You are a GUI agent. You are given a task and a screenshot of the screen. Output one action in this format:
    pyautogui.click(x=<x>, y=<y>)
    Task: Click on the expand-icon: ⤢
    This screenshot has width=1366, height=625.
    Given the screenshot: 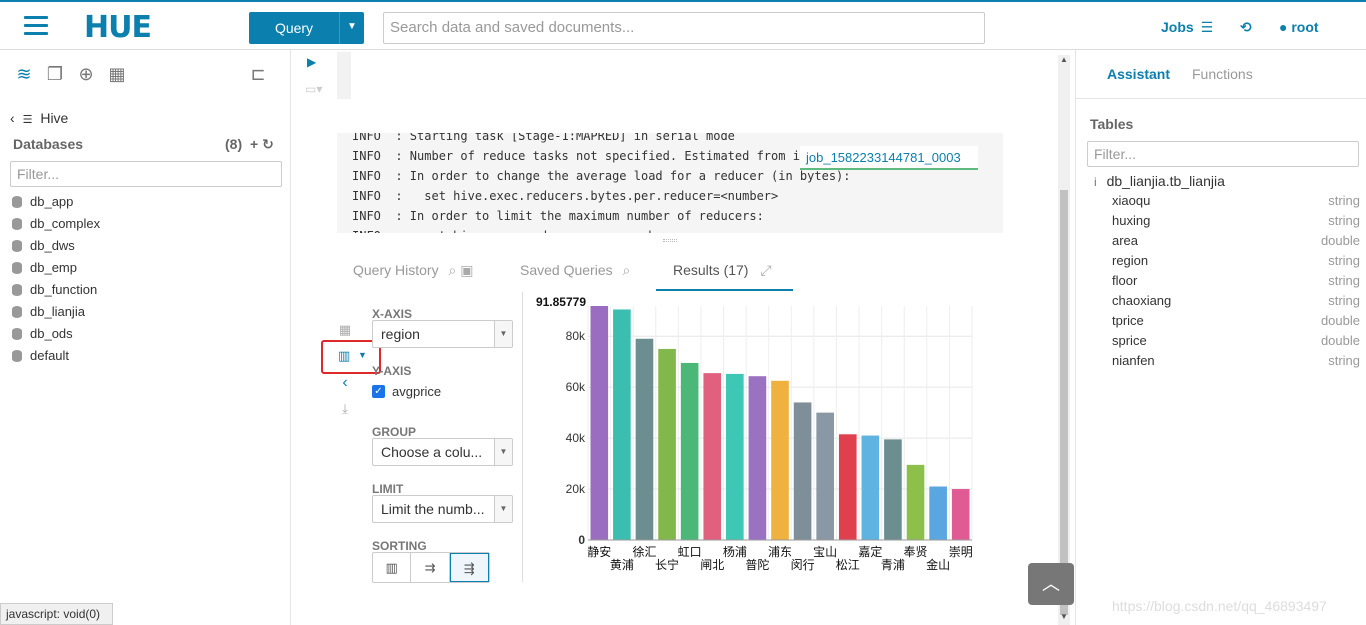 What is the action you would take?
    pyautogui.click(x=766, y=270)
    